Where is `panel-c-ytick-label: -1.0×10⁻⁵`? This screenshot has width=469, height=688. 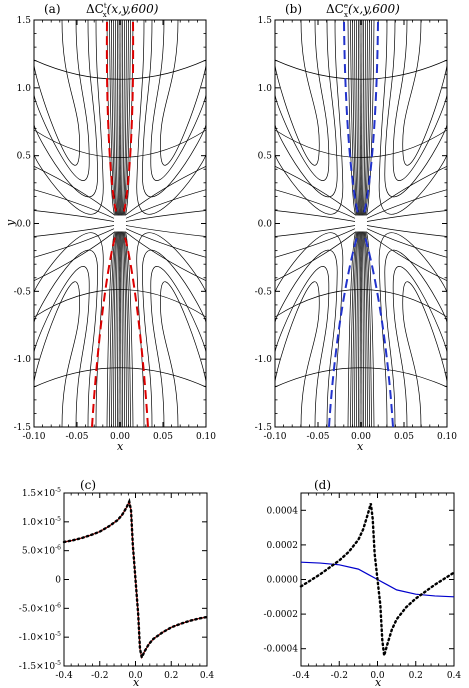
panel-c-ytick-label: -1.0×10⁻⁵ is located at coordinates (40, 637).